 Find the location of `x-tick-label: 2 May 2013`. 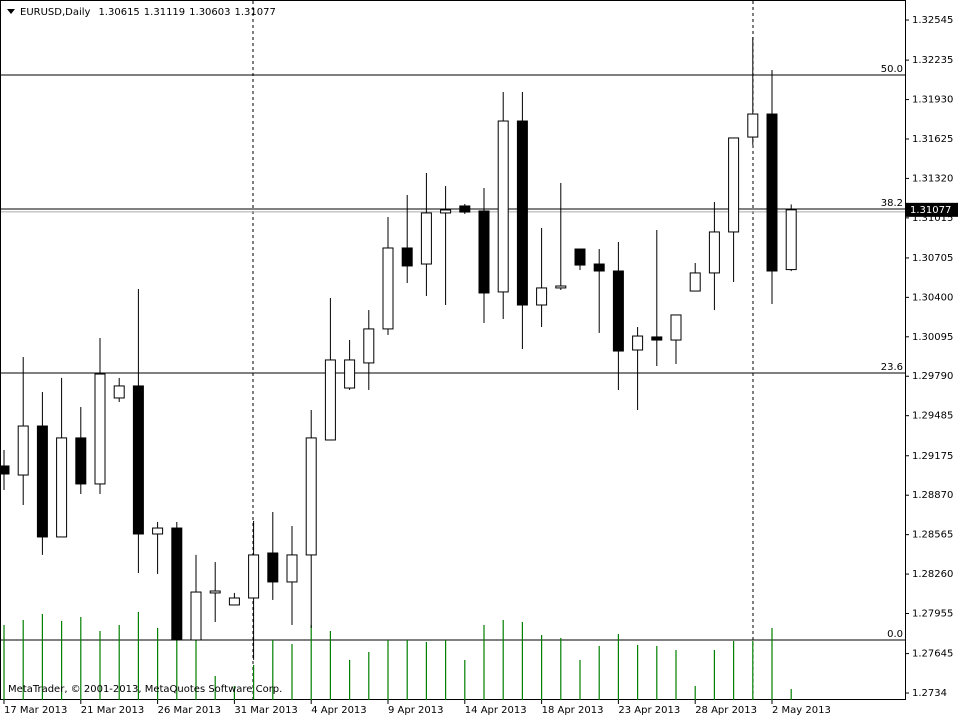

x-tick-label: 2 May 2013 is located at coordinates (801, 710).